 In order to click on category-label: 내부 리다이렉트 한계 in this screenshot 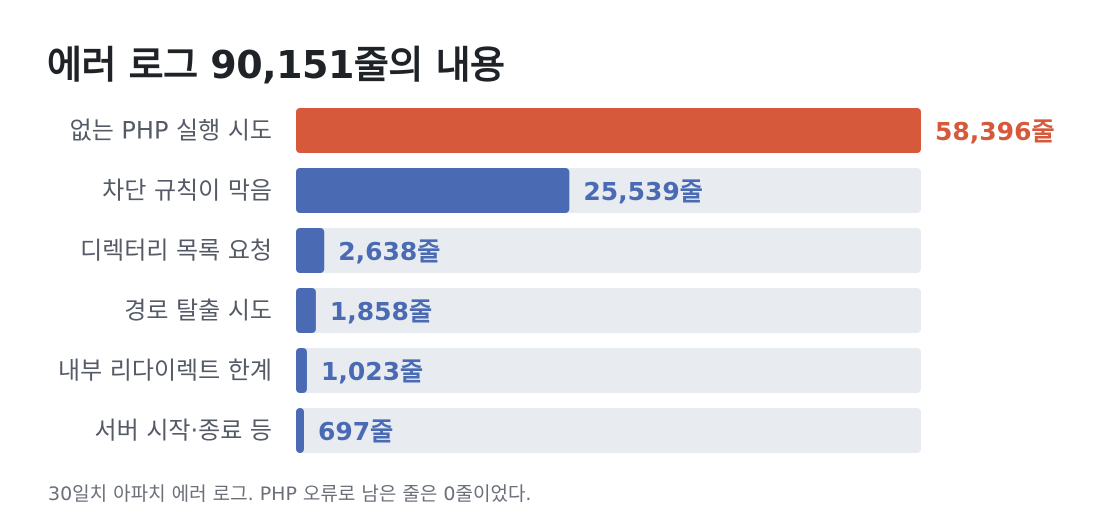, I will do `click(165, 371)`.